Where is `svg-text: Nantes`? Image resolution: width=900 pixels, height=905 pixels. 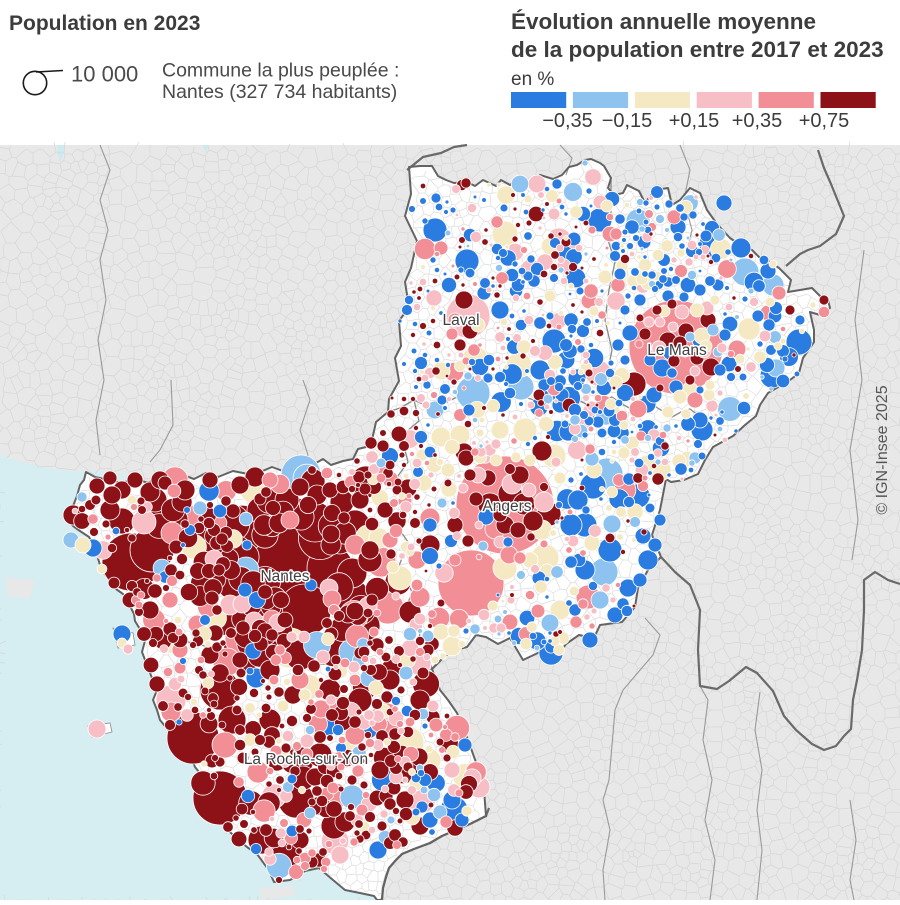 svg-text: Nantes is located at coordinates (284, 576).